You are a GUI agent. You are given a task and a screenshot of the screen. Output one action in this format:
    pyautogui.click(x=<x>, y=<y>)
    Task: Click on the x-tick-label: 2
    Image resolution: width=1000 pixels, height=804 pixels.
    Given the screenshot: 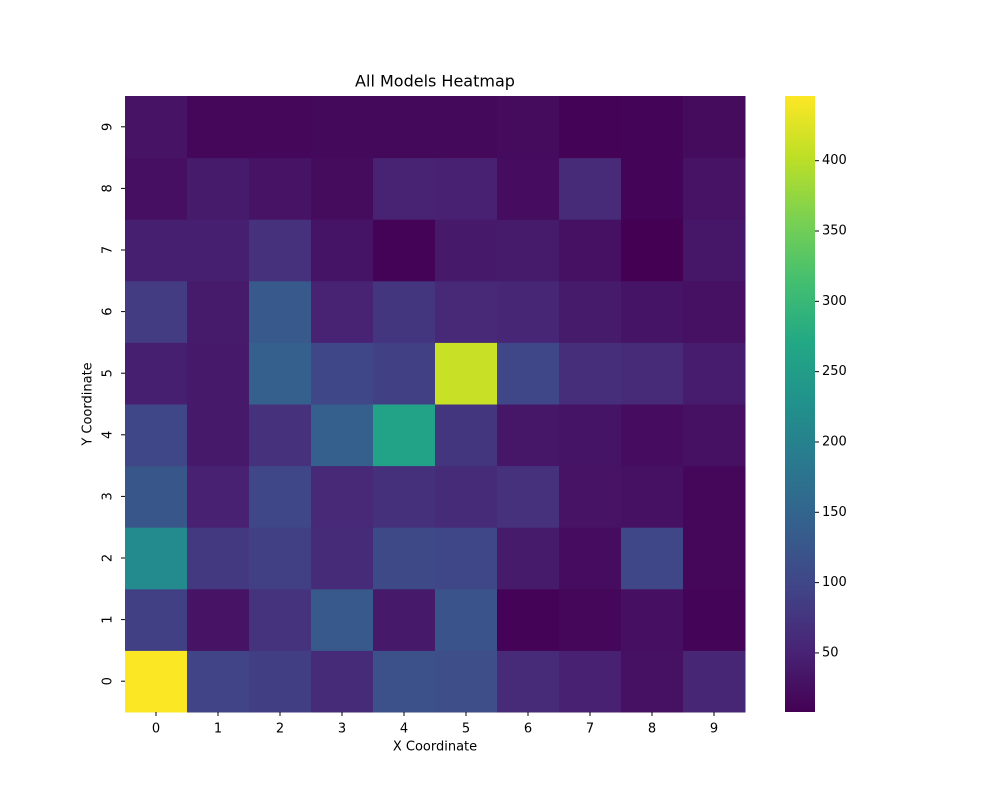 What is the action you would take?
    pyautogui.click(x=280, y=729)
    